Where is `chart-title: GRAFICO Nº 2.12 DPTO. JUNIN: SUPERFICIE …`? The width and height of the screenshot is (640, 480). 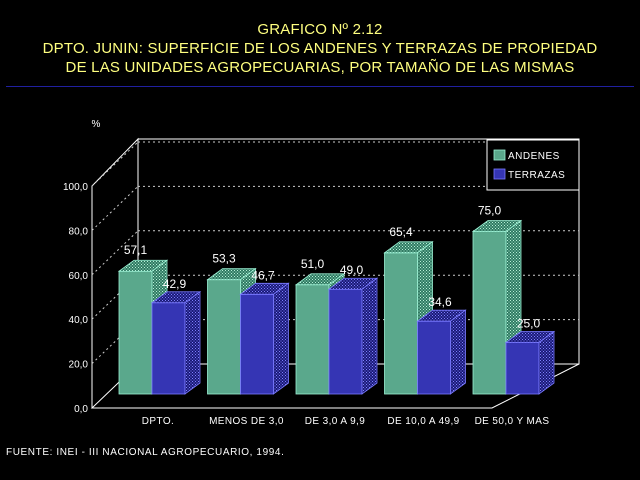
chart-title: GRAFICO Nº 2.12 DPTO. JUNIN: SUPERFICIE … is located at coordinates (320, 48).